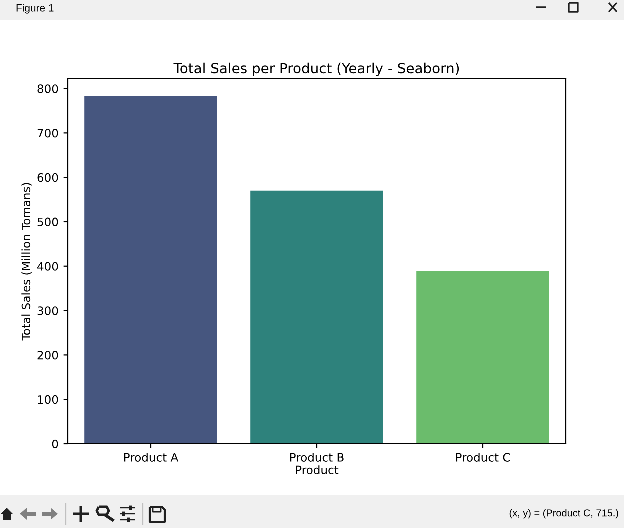 Image resolution: width=624 pixels, height=528 pixels. Describe the element at coordinates (564, 514) in the screenshot. I see `text: (x, y) = (Product C, 715.)` at that location.